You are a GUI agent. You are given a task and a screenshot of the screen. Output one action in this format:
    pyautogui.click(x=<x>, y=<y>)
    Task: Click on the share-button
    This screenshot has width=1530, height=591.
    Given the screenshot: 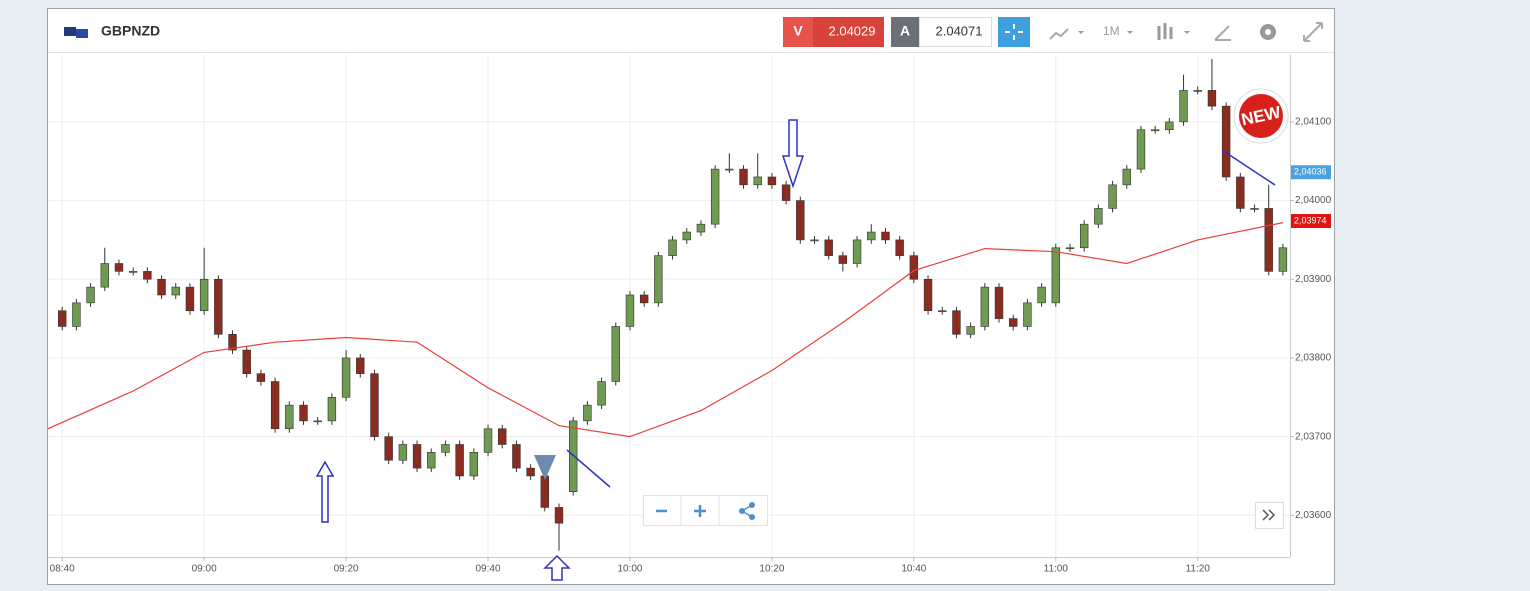 What is the action you would take?
    pyautogui.click(x=747, y=511)
    